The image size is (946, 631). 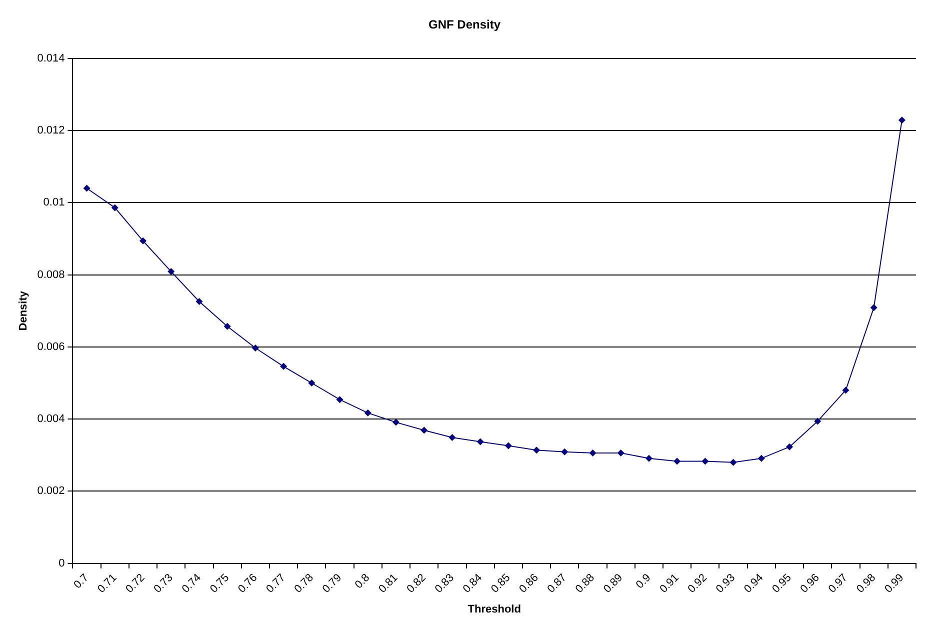 I want to click on x-tick-label: 0.75, so click(x=220, y=584).